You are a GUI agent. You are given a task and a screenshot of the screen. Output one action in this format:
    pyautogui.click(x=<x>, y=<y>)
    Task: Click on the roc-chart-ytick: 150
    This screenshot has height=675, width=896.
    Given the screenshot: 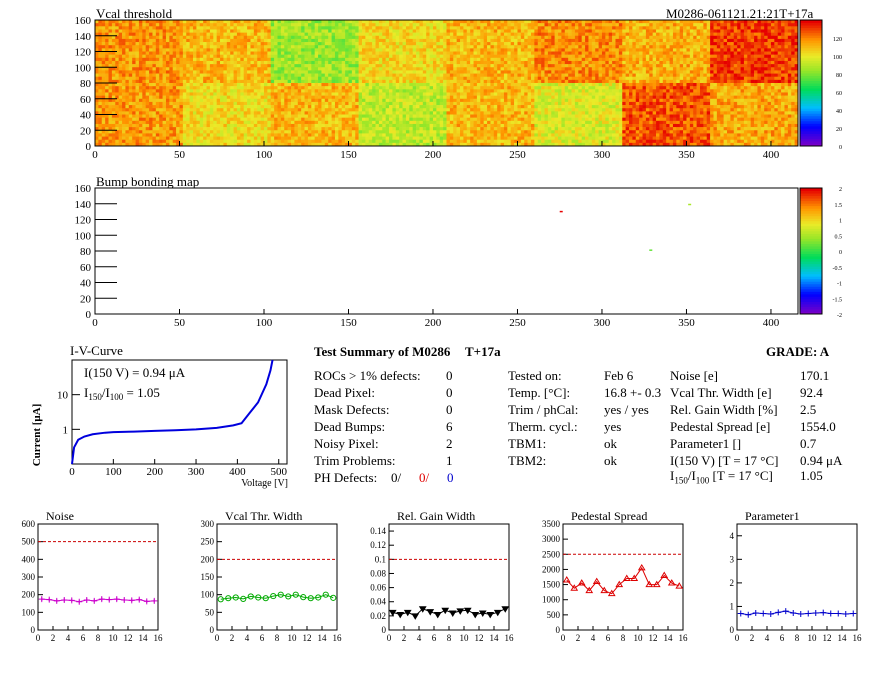 What is the action you would take?
    pyautogui.click(x=208, y=577)
    